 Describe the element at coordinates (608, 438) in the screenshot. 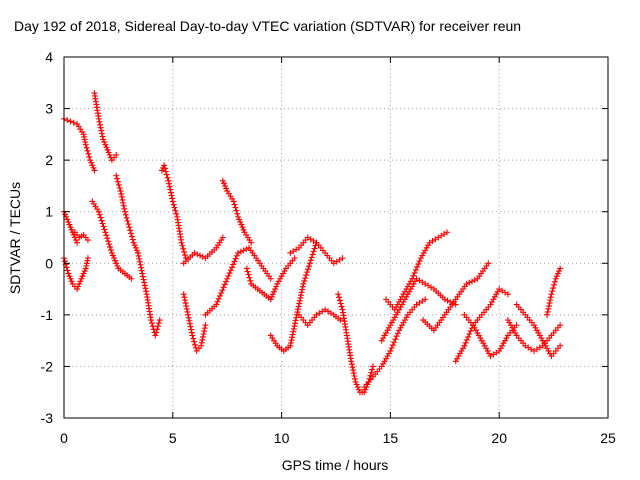

I see `x-tick-label: 25` at that location.